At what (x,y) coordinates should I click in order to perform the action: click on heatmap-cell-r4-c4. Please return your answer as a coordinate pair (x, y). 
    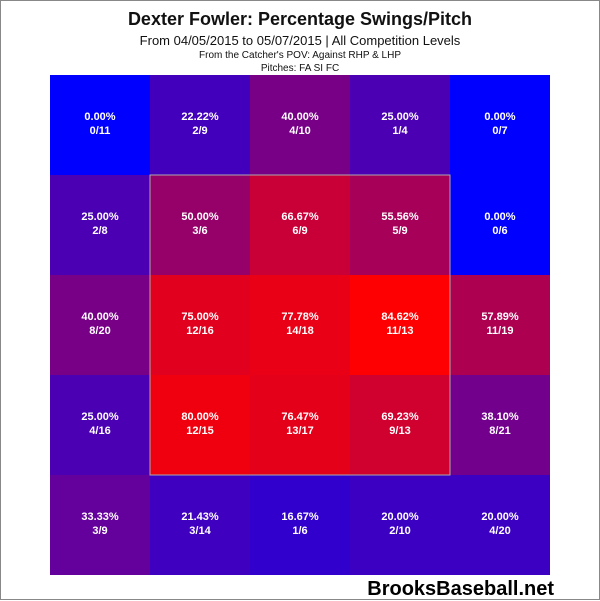
    Looking at the image, I should click on (500, 525).